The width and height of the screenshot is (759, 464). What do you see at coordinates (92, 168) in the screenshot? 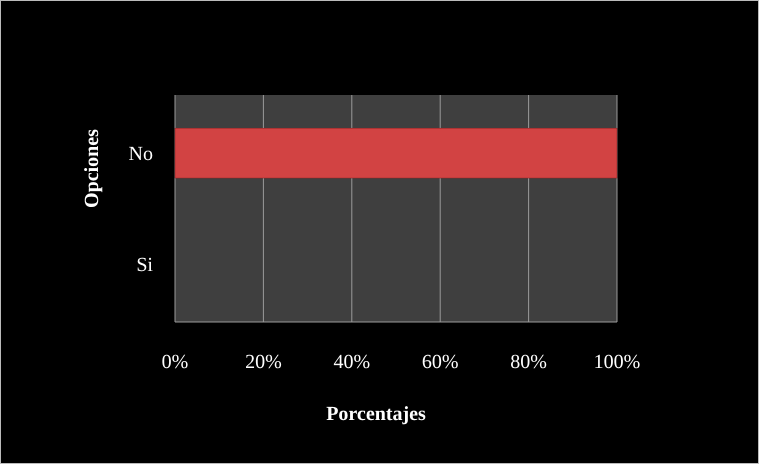
I see `y-axis-title: Opciones` at bounding box center [92, 168].